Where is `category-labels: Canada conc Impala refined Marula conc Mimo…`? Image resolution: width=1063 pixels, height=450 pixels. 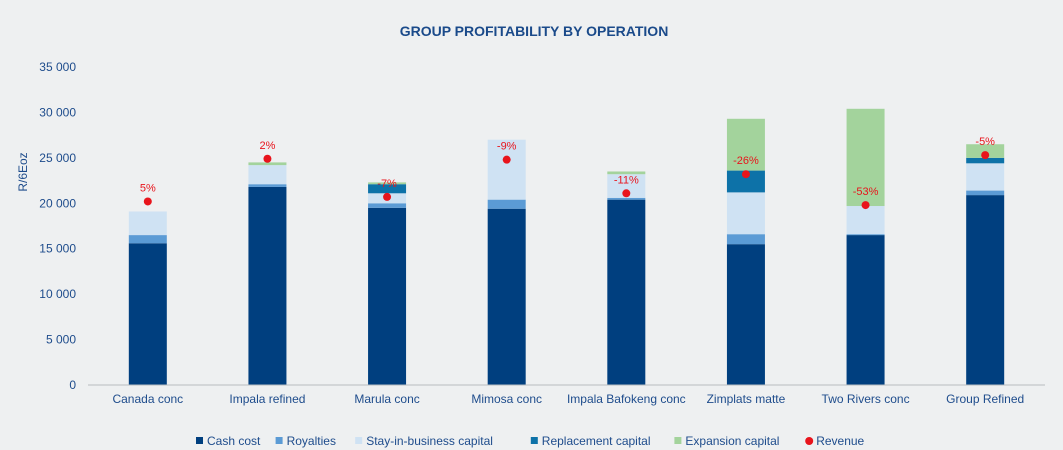 category-labels: Canada conc Impala refined Marula conc Mimo… is located at coordinates (568, 399).